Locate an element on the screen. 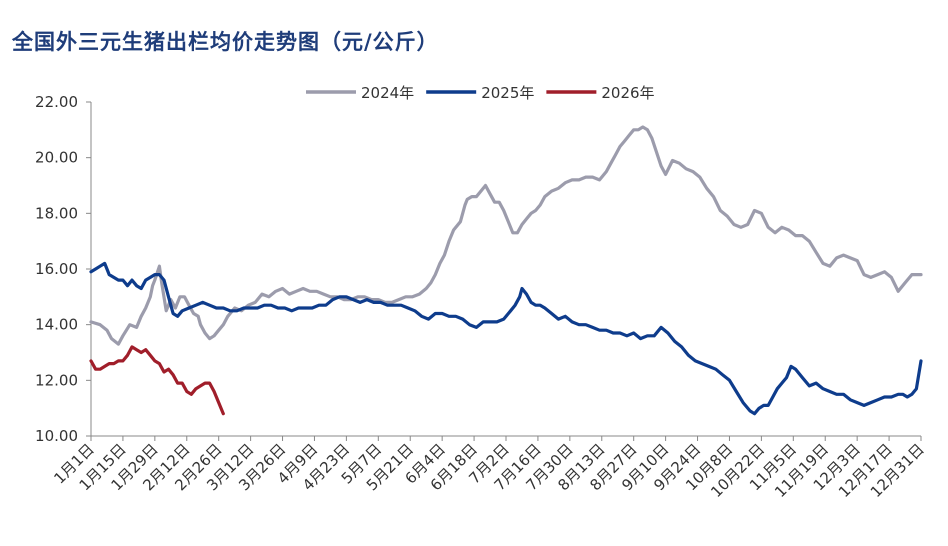  legend-label-1: 2025年 is located at coordinates (507, 93).